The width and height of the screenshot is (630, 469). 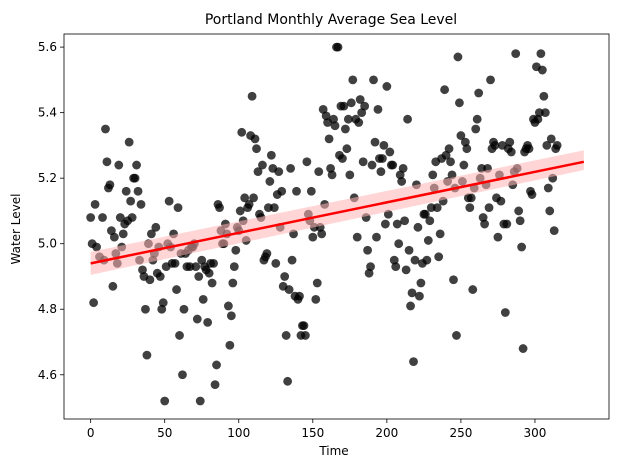 I want to click on y-tick-label: 5.0, so click(x=47, y=244).